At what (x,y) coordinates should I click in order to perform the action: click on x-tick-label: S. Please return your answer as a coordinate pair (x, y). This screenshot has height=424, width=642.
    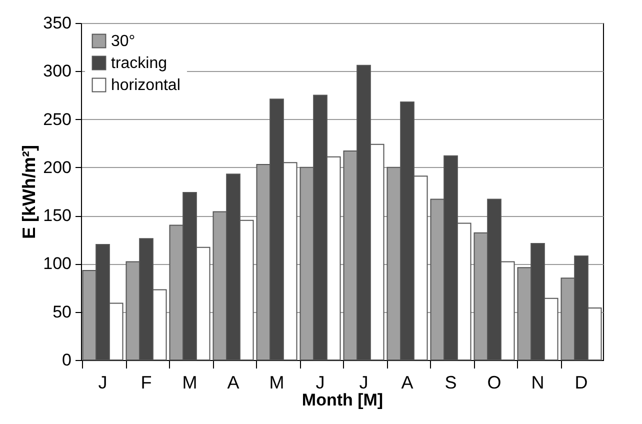
    Looking at the image, I should click on (450, 382).